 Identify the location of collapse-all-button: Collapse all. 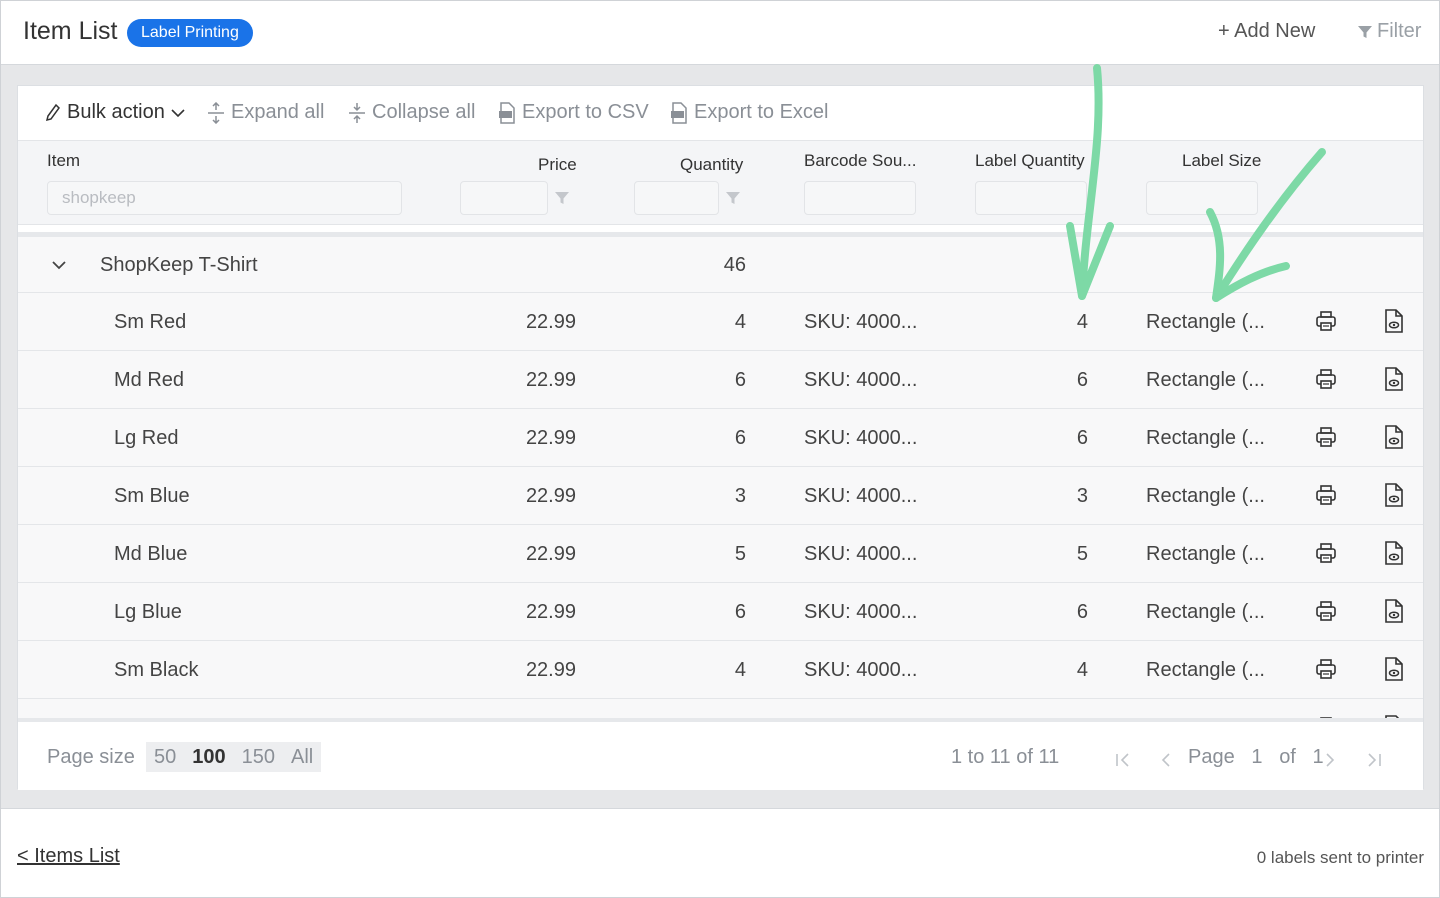
(411, 112).